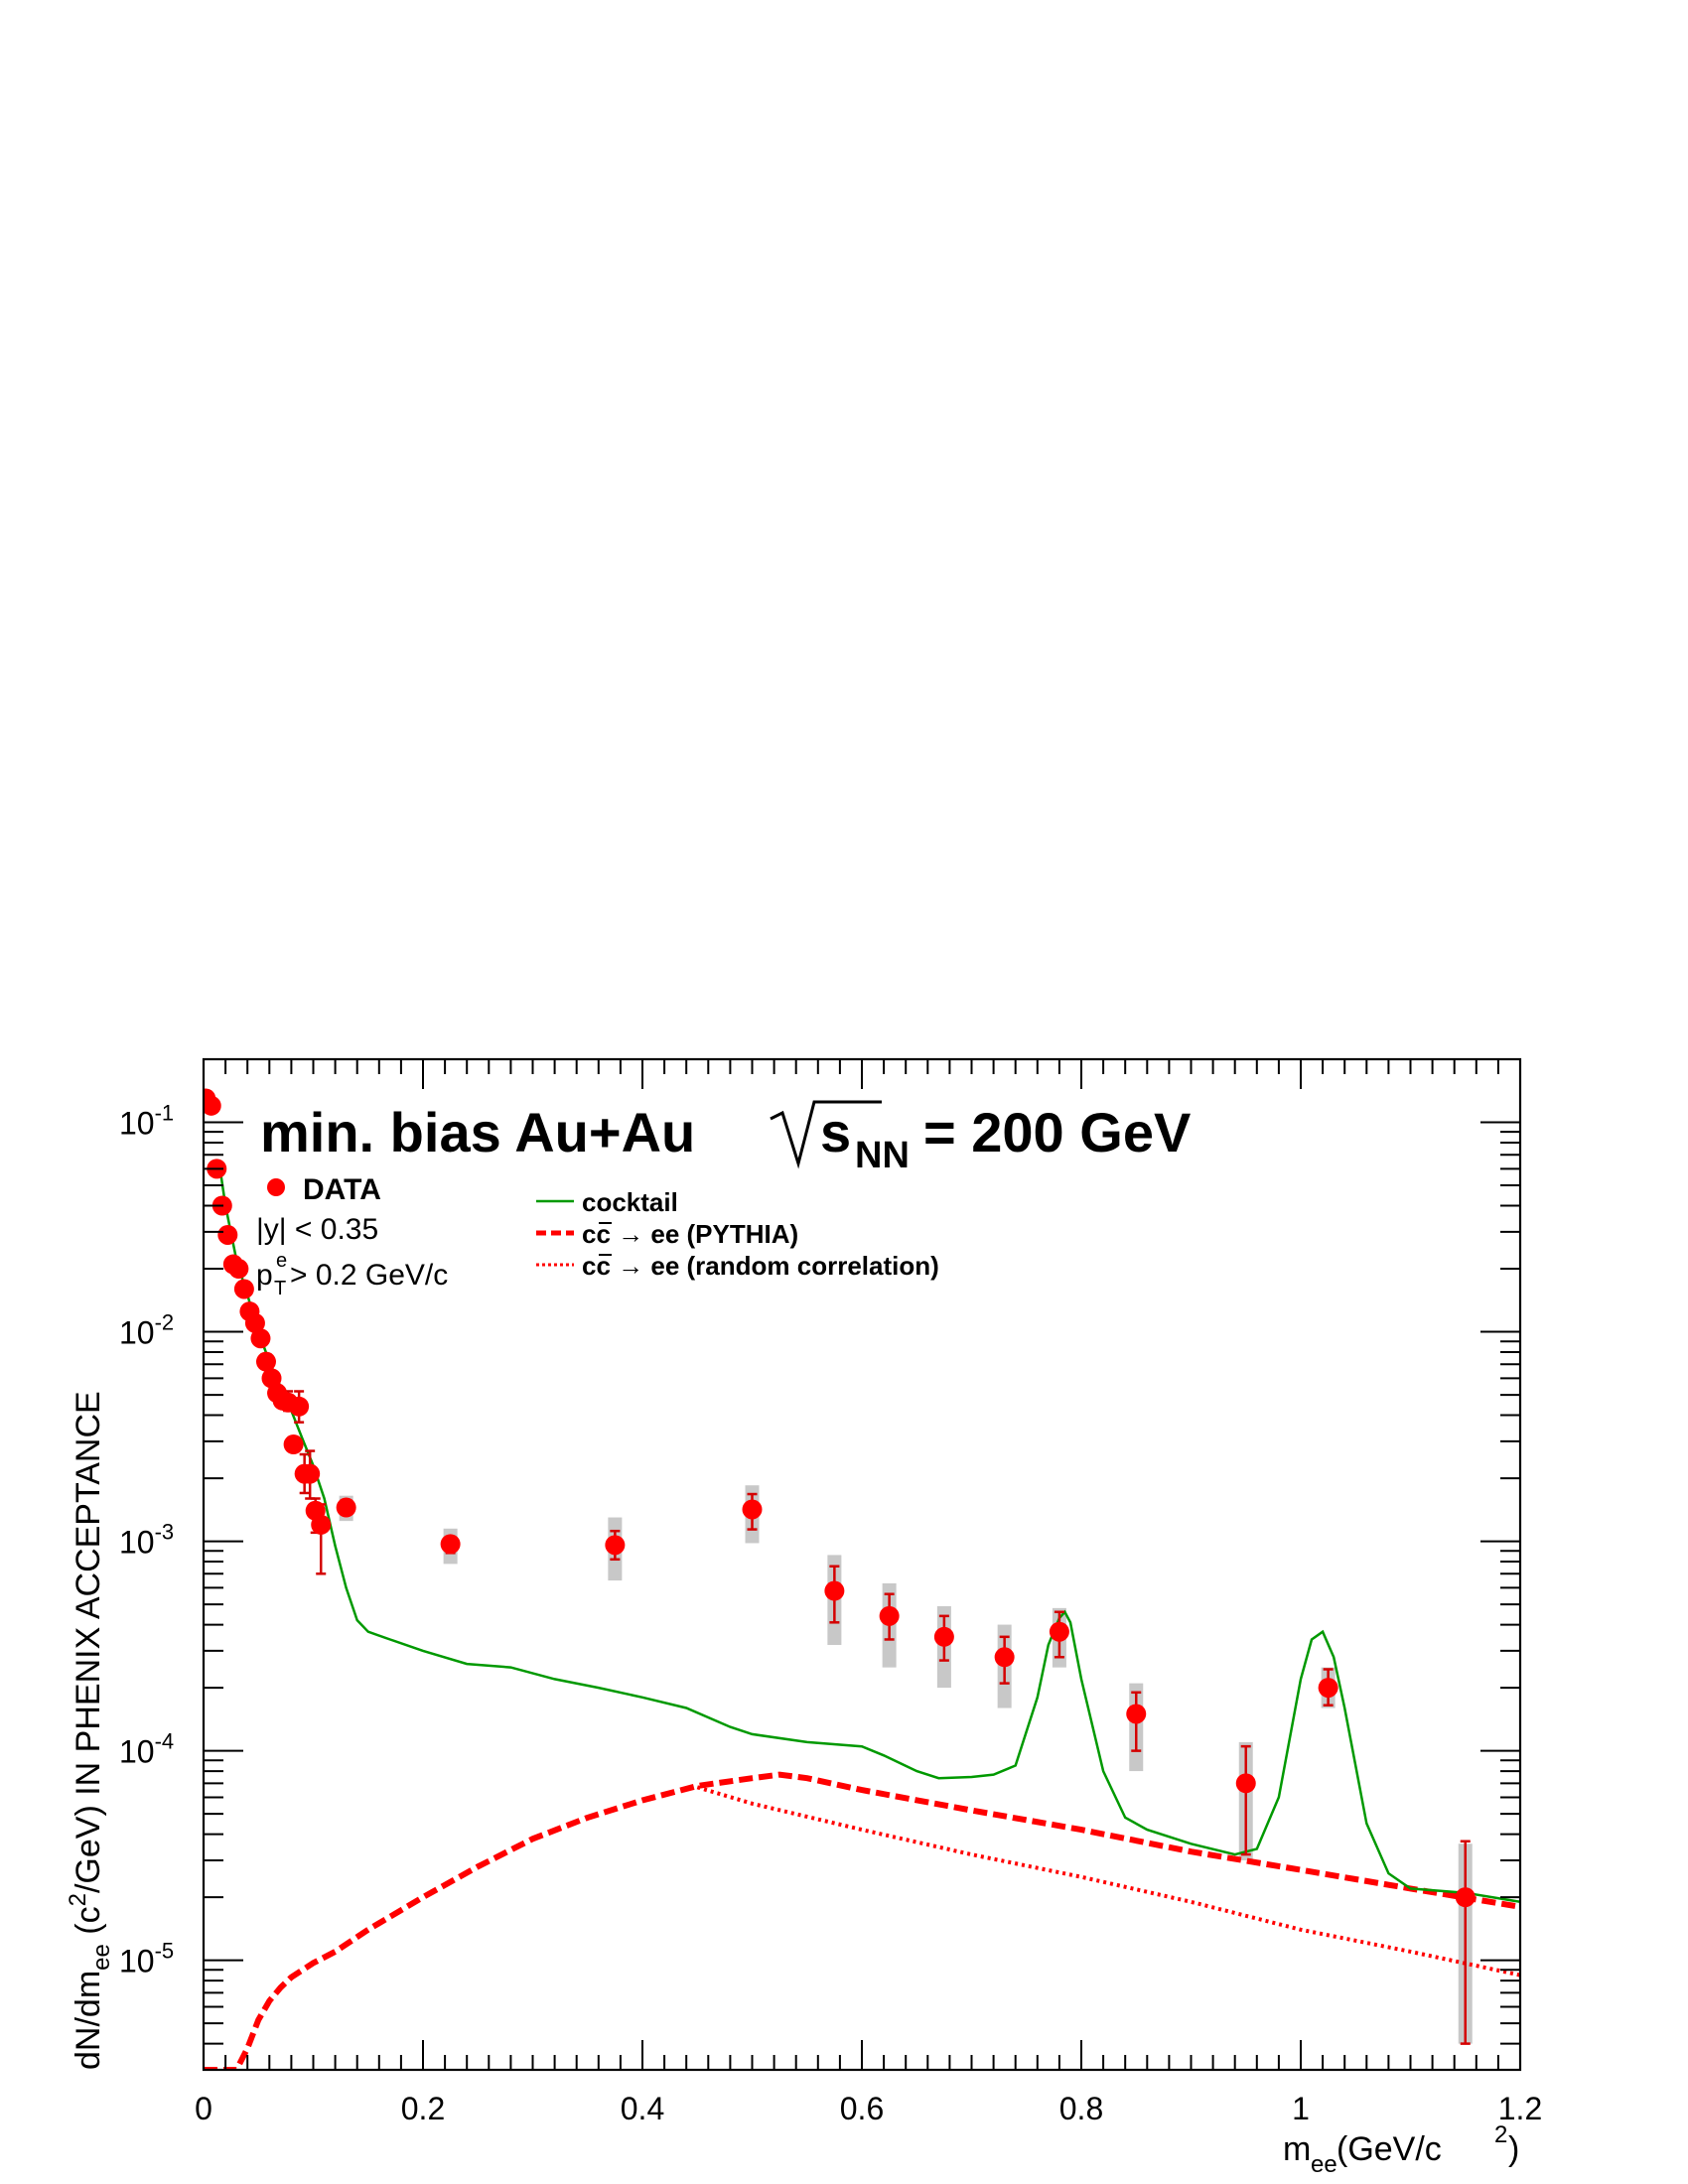  I want to click on svg-text: e, so click(281, 1261).